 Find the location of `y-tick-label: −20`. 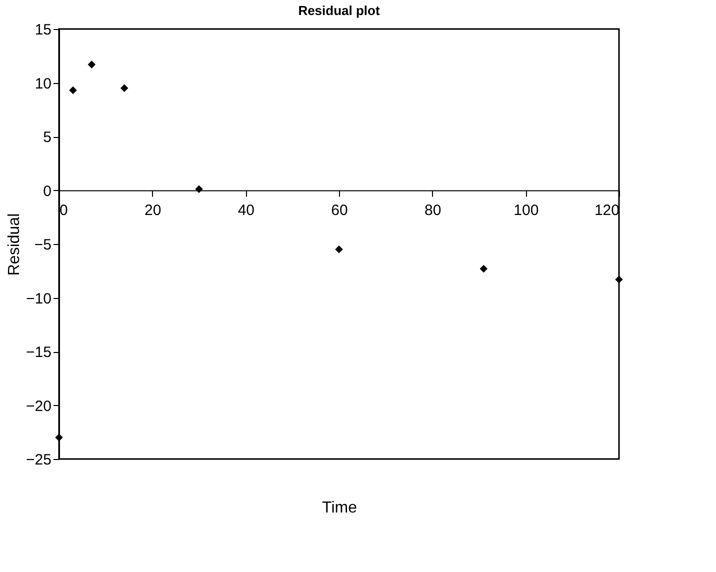

y-tick-label: −20 is located at coordinates (39, 406).